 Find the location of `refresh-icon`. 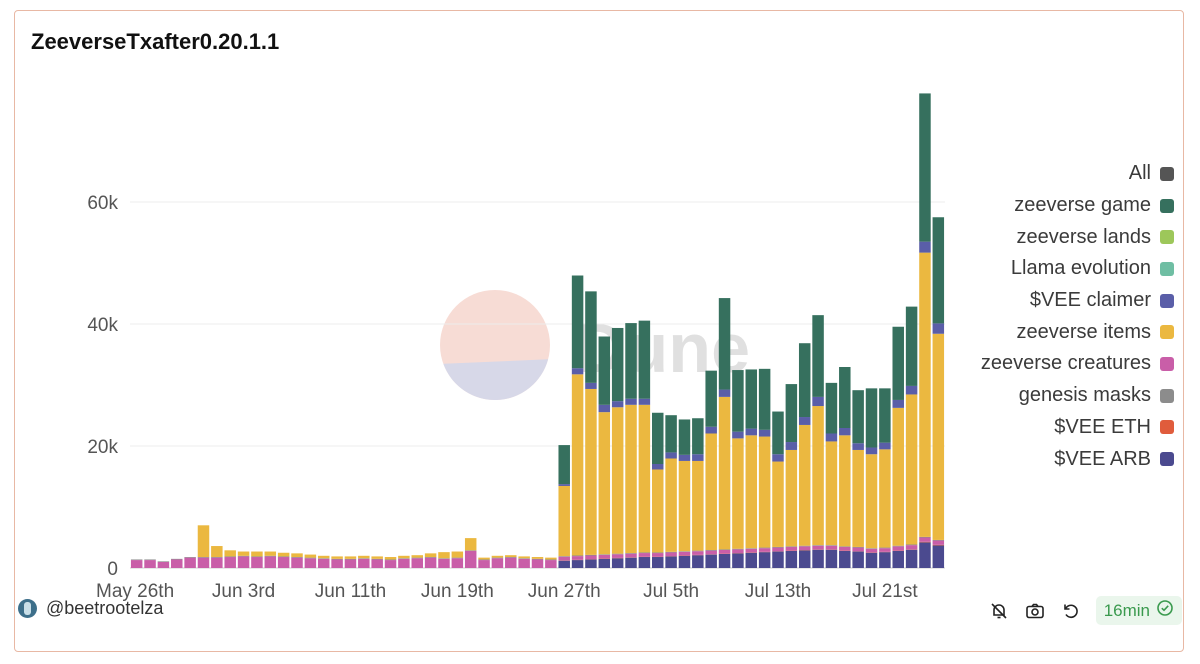

refresh-icon is located at coordinates (1071, 611).